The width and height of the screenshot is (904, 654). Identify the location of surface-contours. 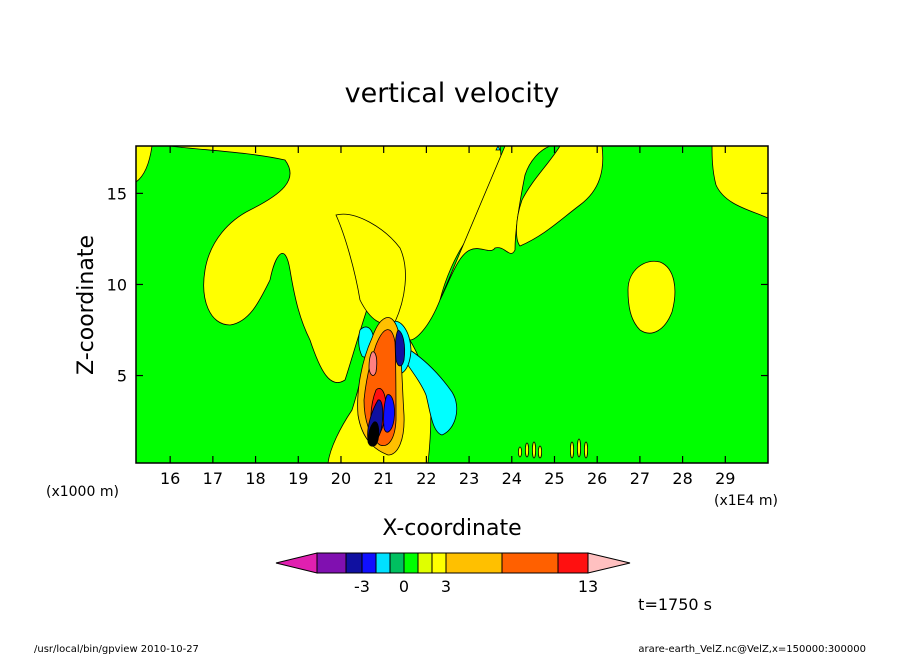
(553, 448).